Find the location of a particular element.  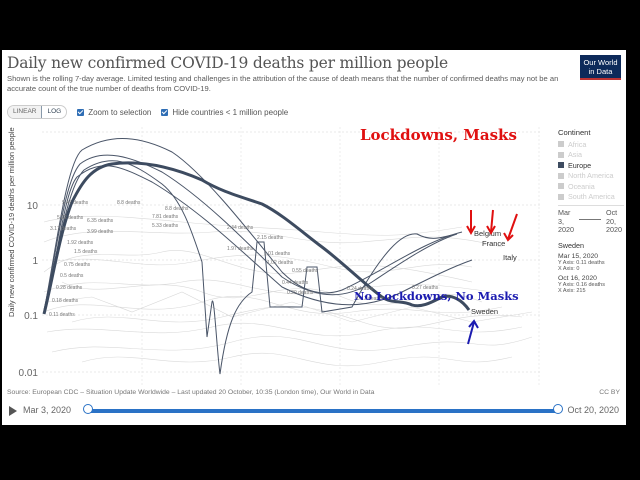

legend-item-africa: Africa is located at coordinates (591, 144).